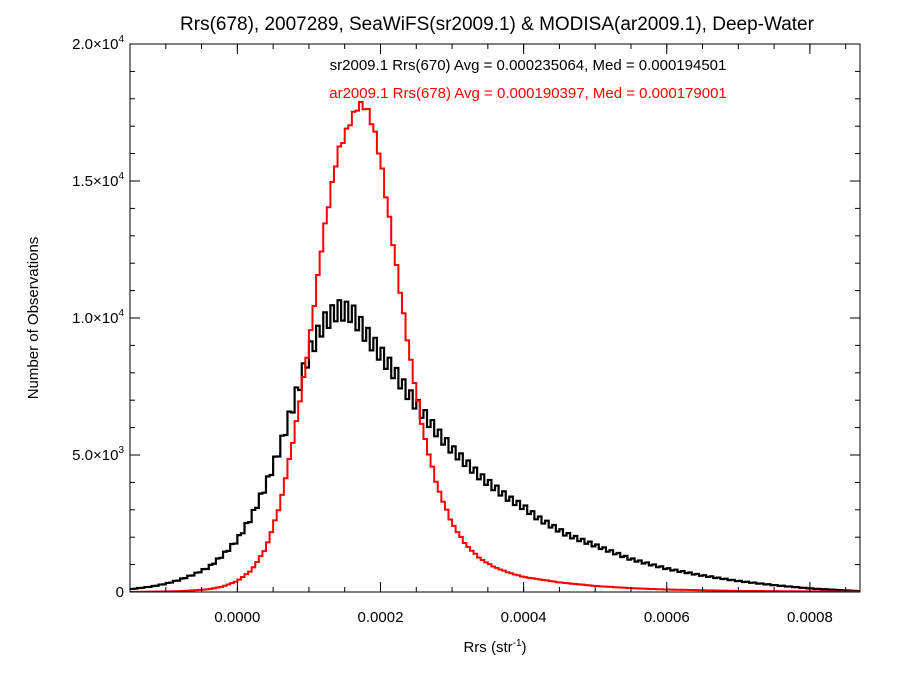 The height and width of the screenshot is (675, 900). Describe the element at coordinates (667, 617) in the screenshot. I see `x-tick-label-3: 0.0006` at that location.